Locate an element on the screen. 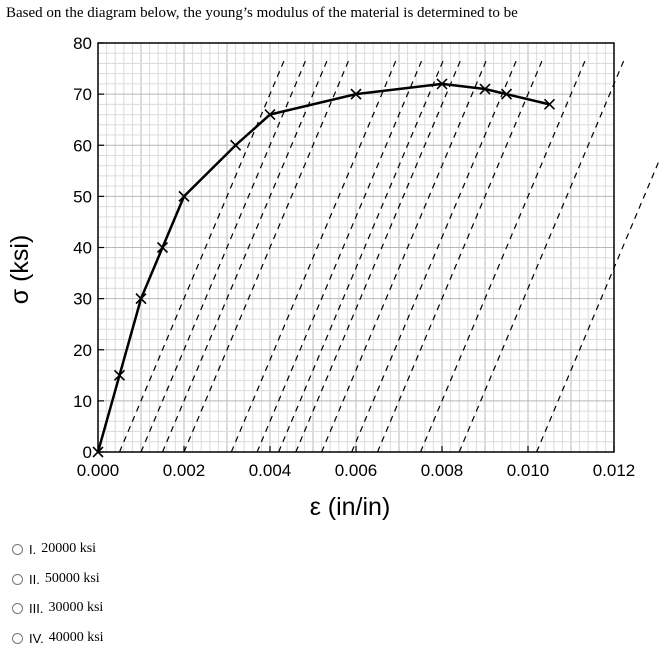 The height and width of the screenshot is (651, 659). y-tick-label: 40 is located at coordinates (82, 248).